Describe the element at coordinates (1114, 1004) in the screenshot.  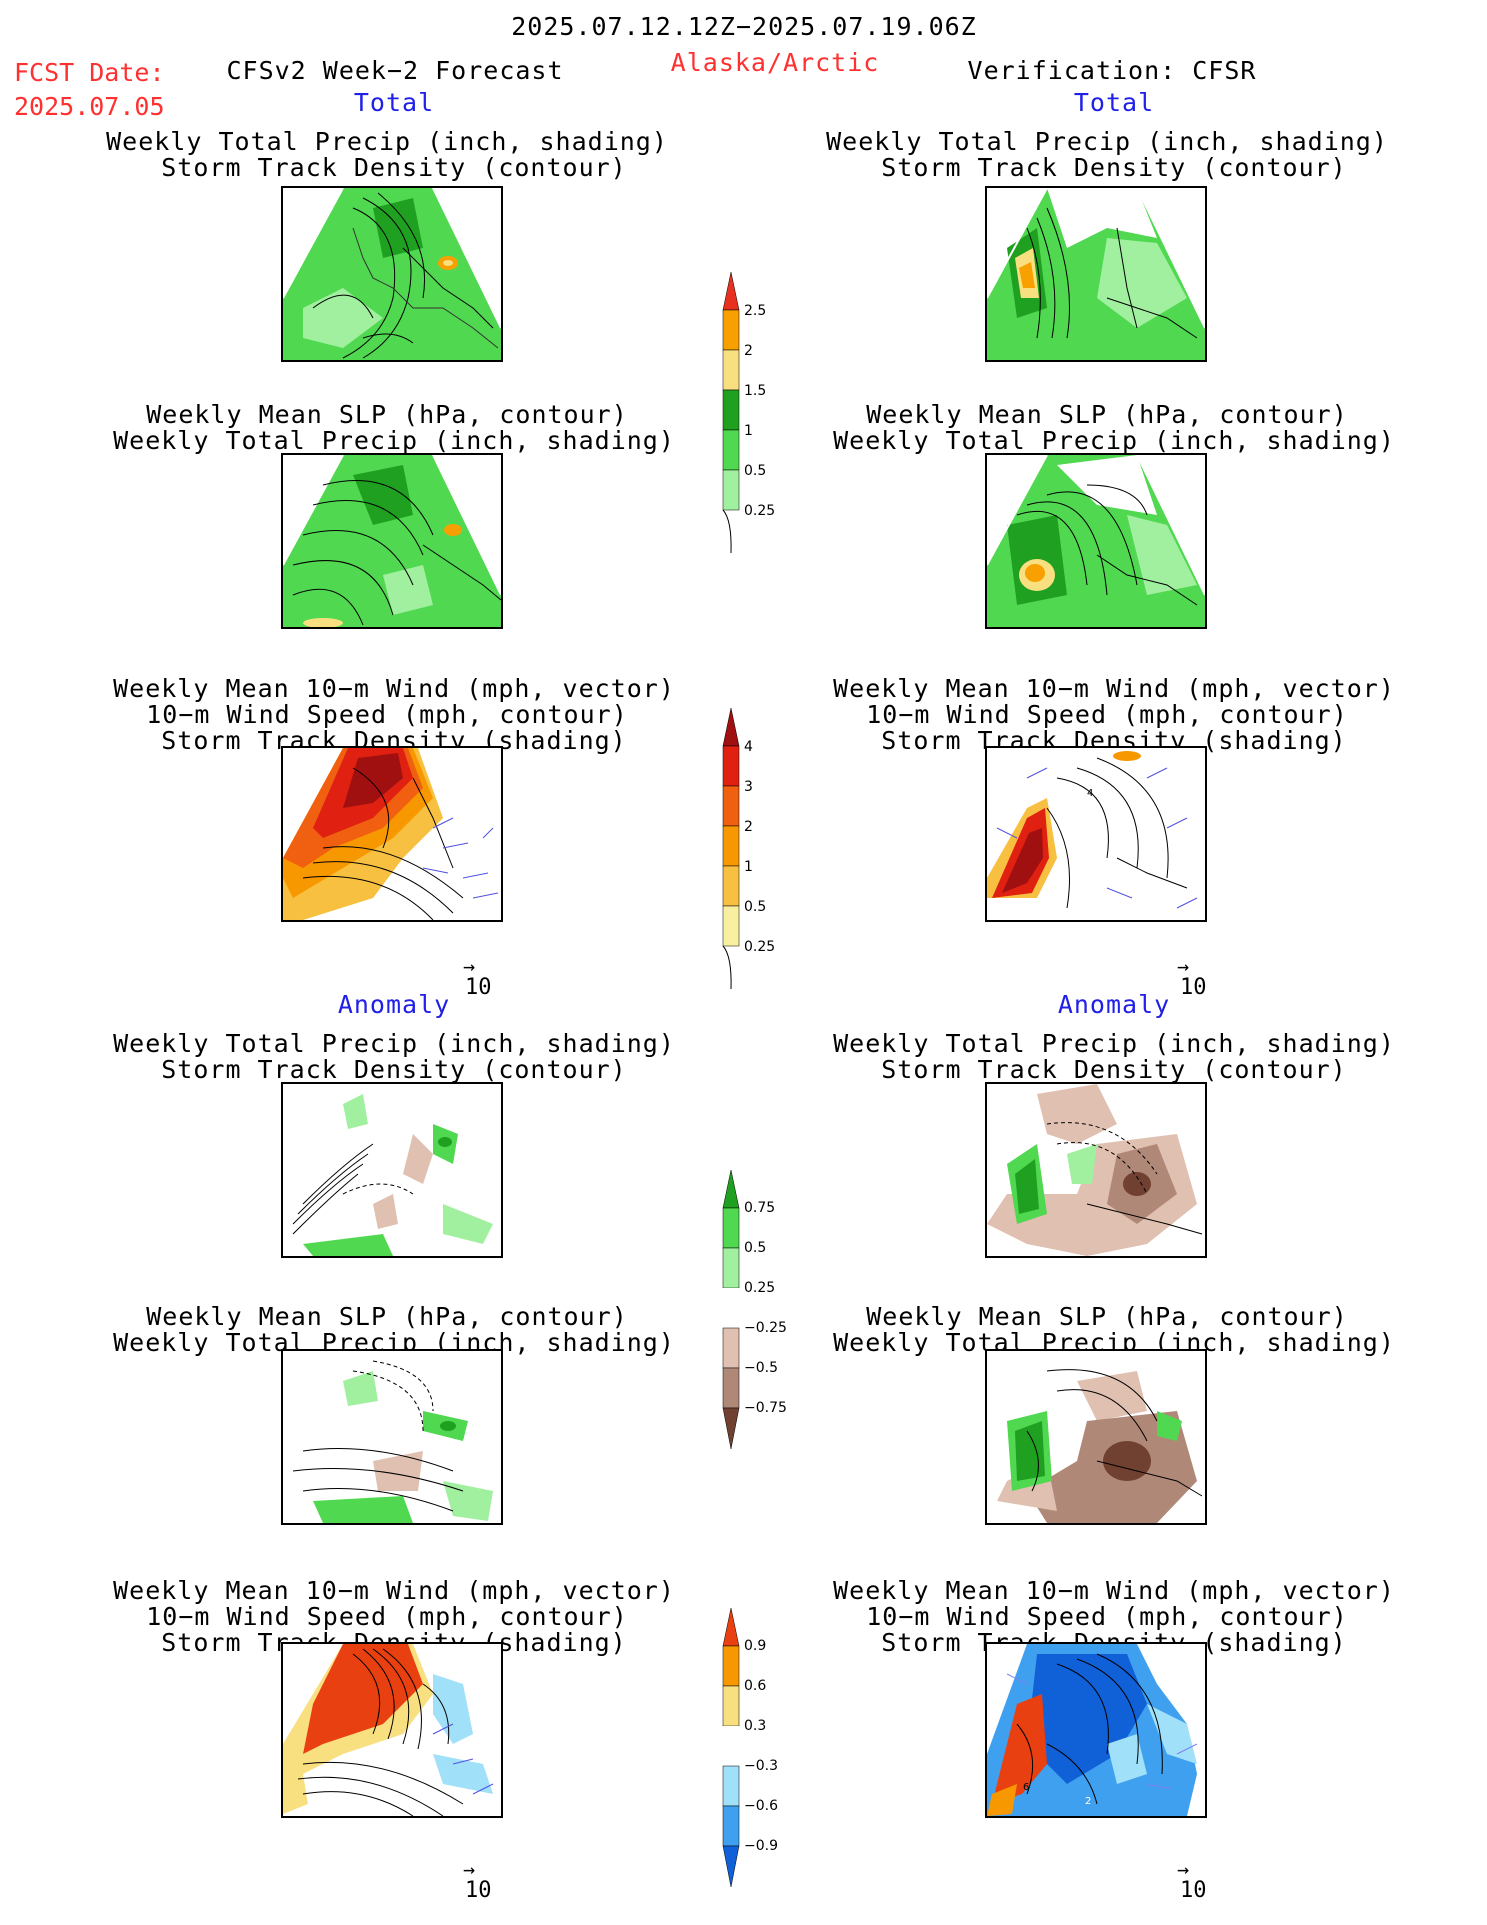
I see `section-anomaly-right: Anomaly` at that location.